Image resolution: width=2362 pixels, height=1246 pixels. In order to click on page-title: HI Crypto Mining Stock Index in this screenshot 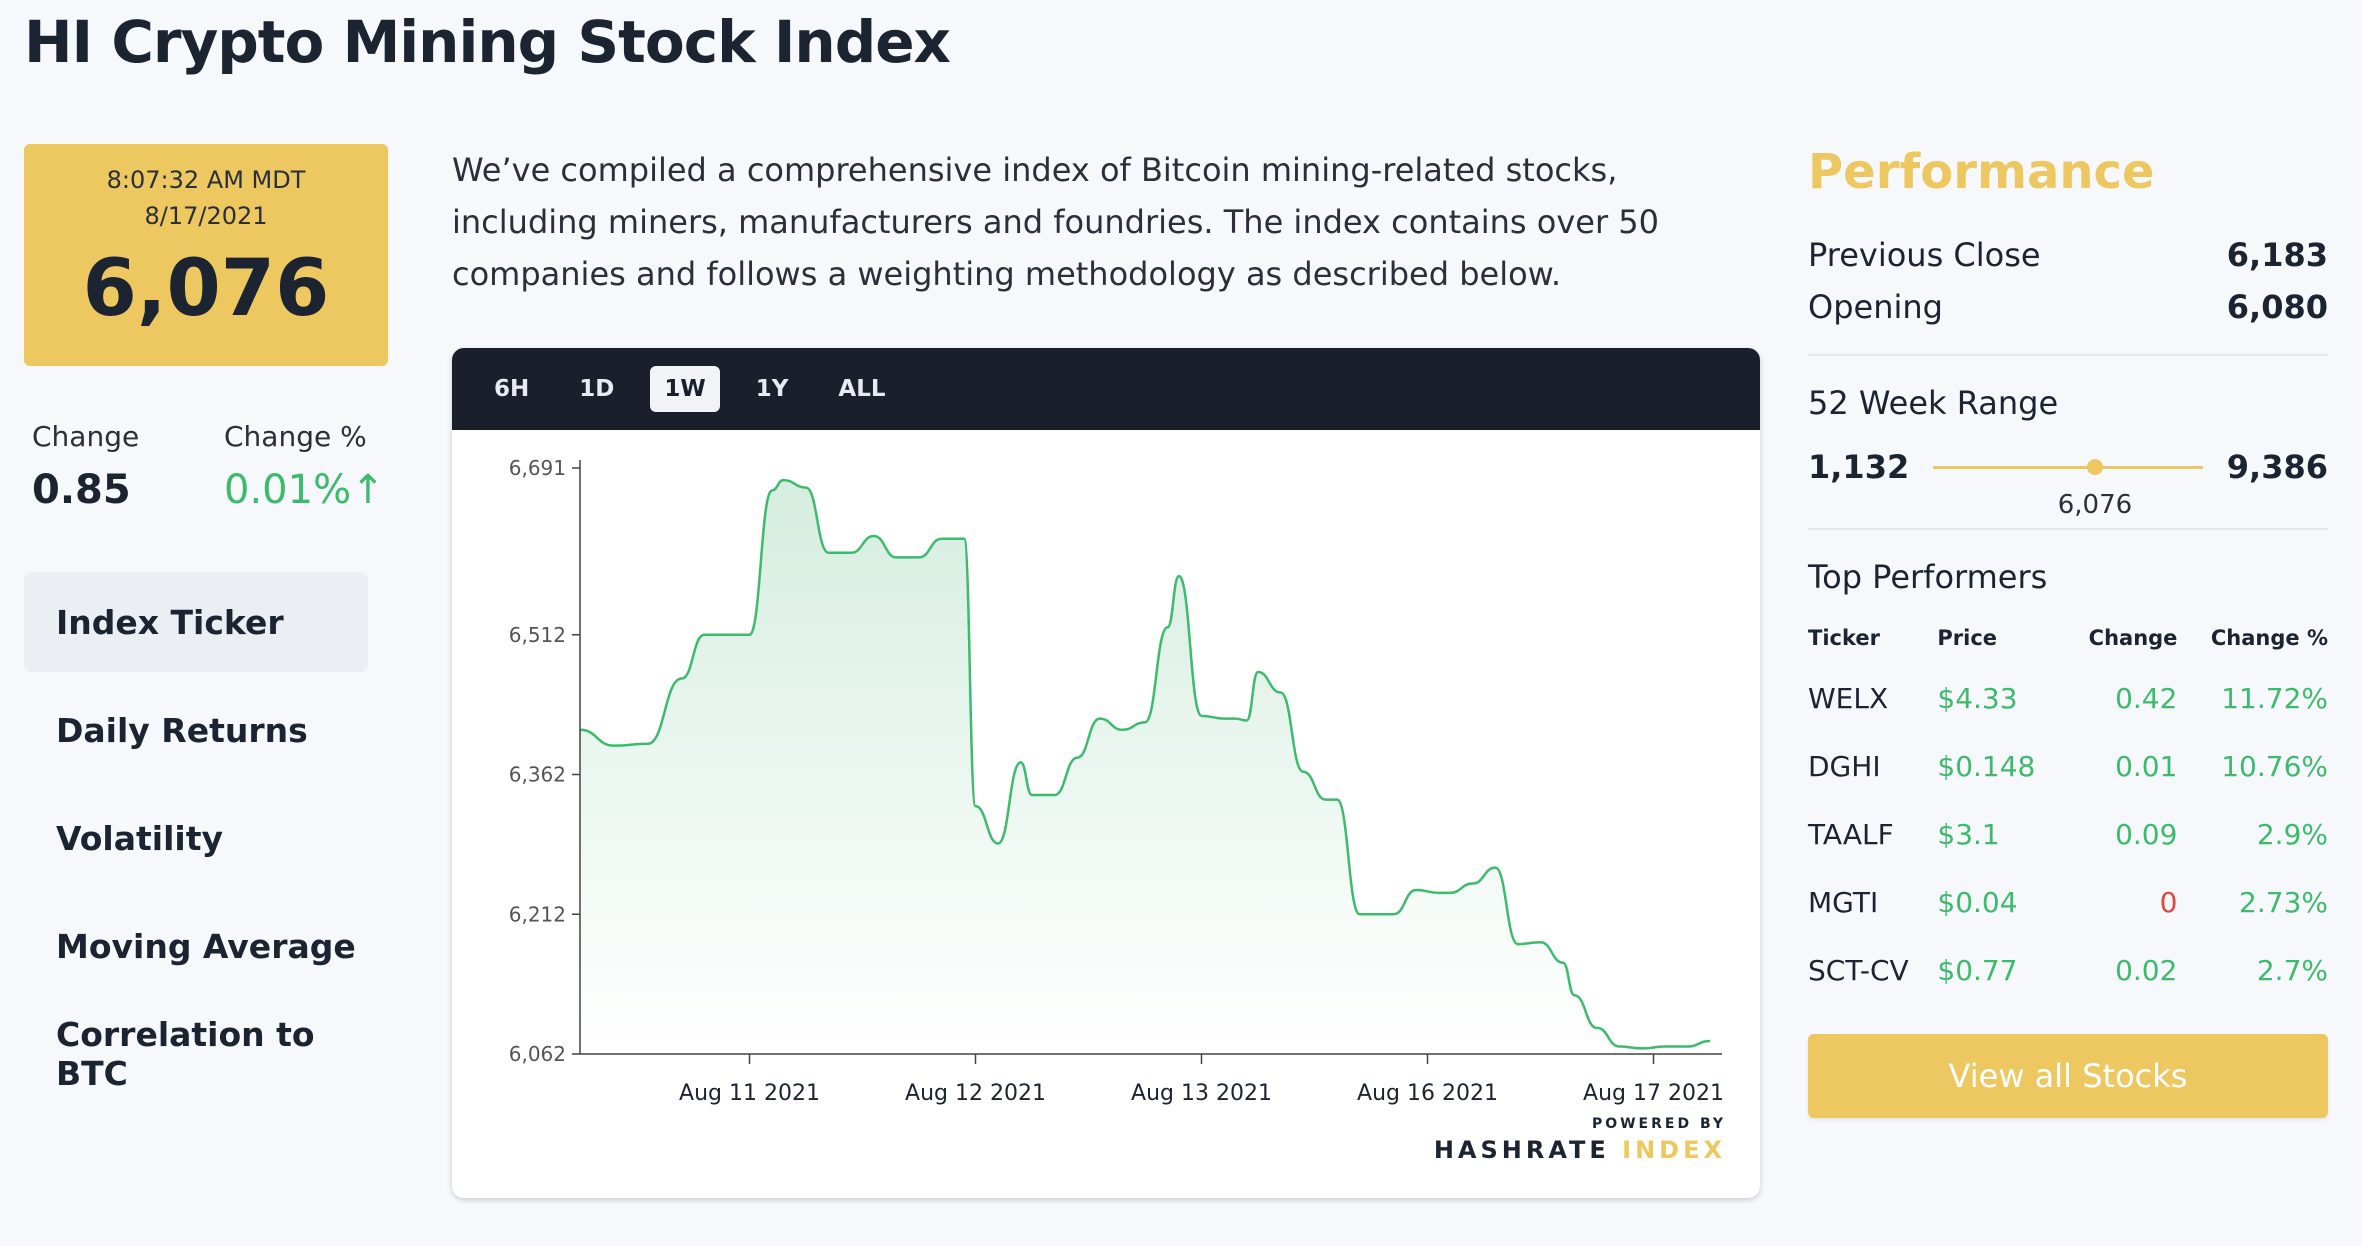, I will do `click(487, 42)`.